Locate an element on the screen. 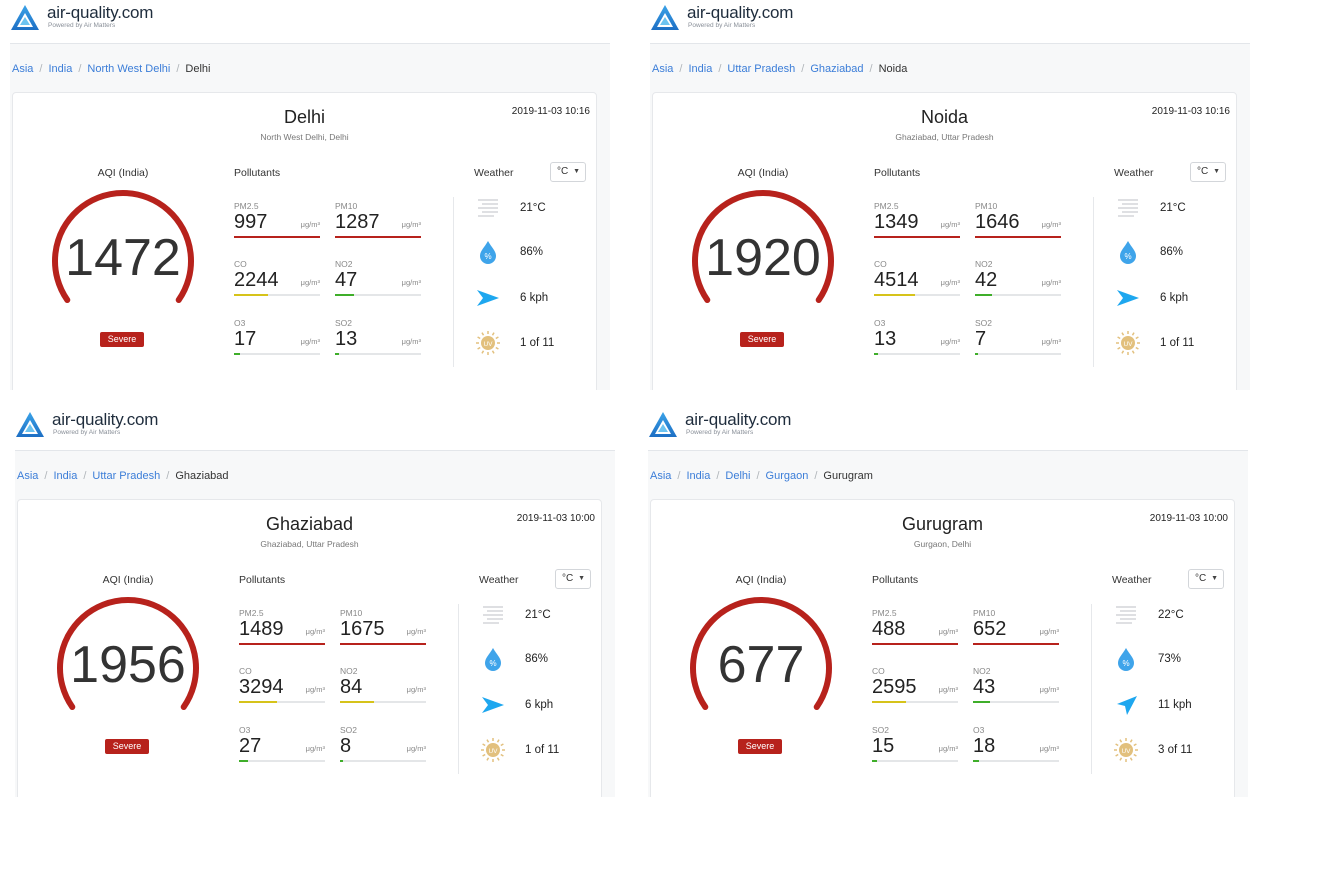  pollutant-pm10: PM10 652 μg/m³ is located at coordinates (1016, 631).